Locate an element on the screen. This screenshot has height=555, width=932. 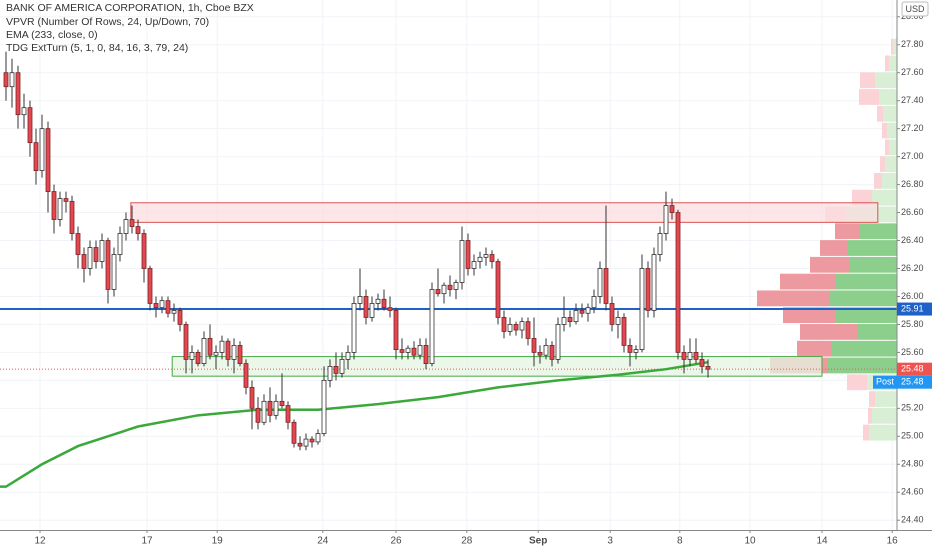
indicator-label: TDG ExtTurn (5, 1, 0, 84, 16, 3, 79, 24) is located at coordinates (97, 48).